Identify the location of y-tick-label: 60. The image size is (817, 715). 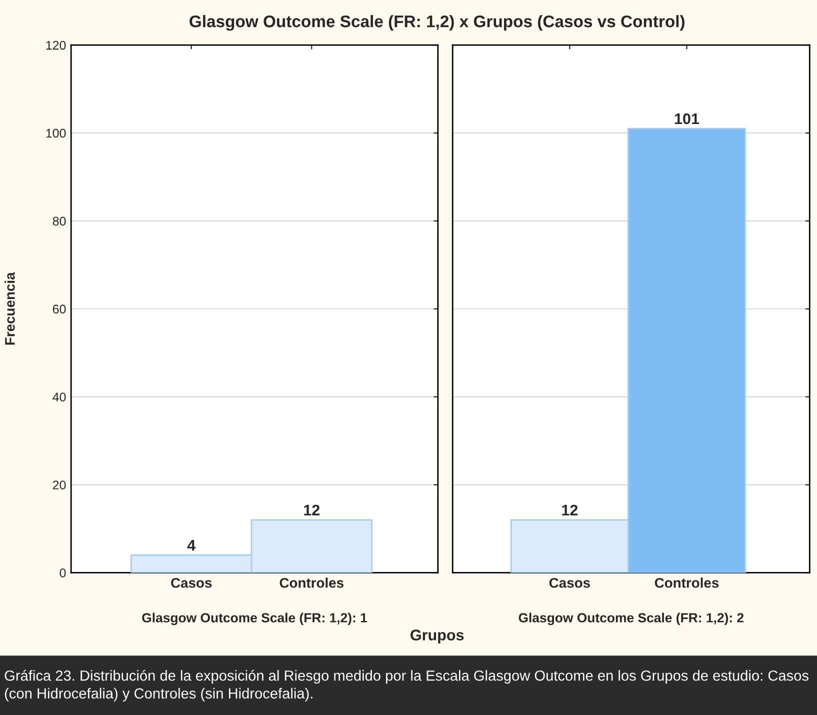
(59, 309).